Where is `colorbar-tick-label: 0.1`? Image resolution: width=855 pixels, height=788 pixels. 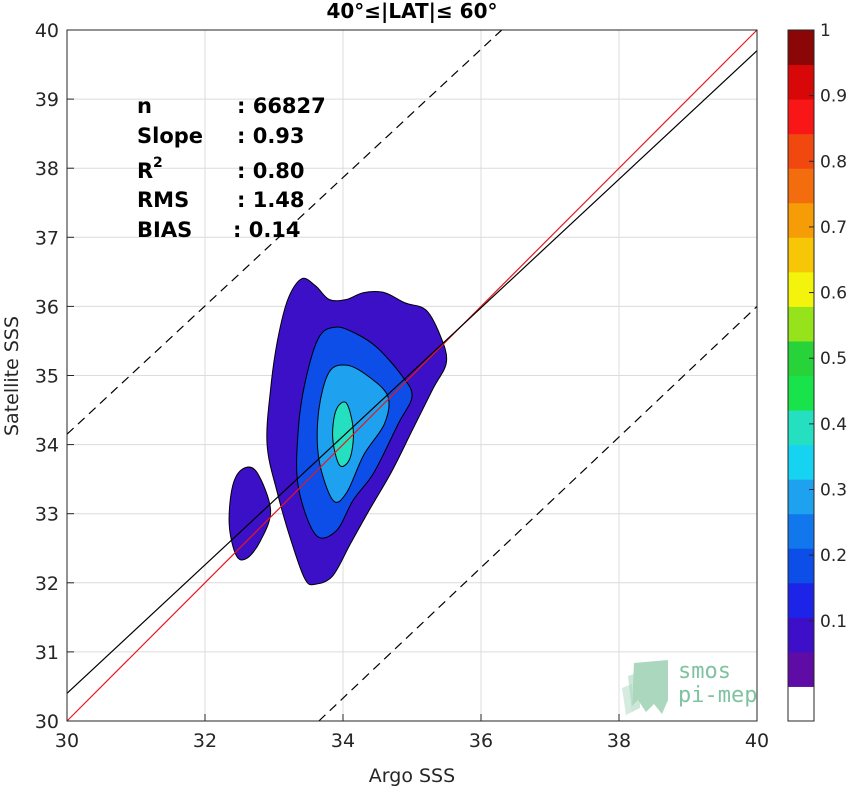
colorbar-tick-label: 0.1 is located at coordinates (833, 622).